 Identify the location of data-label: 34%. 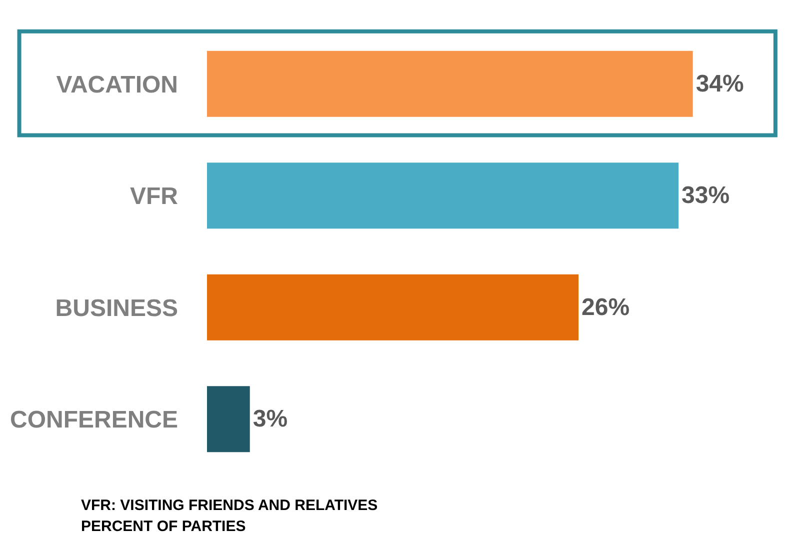
(720, 84).